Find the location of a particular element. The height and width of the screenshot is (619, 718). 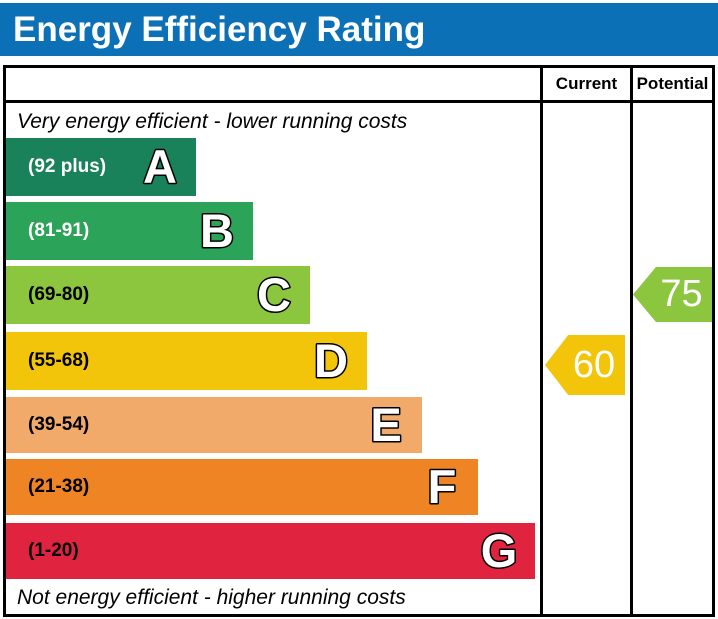

band-letter-b: B is located at coordinates (217, 231).